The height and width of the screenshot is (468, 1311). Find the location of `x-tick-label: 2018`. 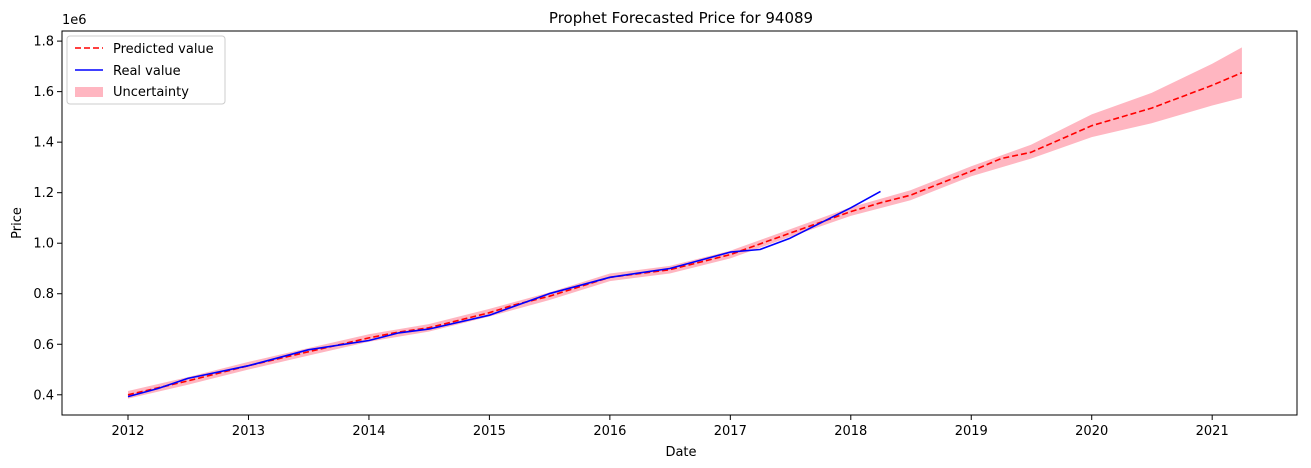

x-tick-label: 2018 is located at coordinates (850, 431).